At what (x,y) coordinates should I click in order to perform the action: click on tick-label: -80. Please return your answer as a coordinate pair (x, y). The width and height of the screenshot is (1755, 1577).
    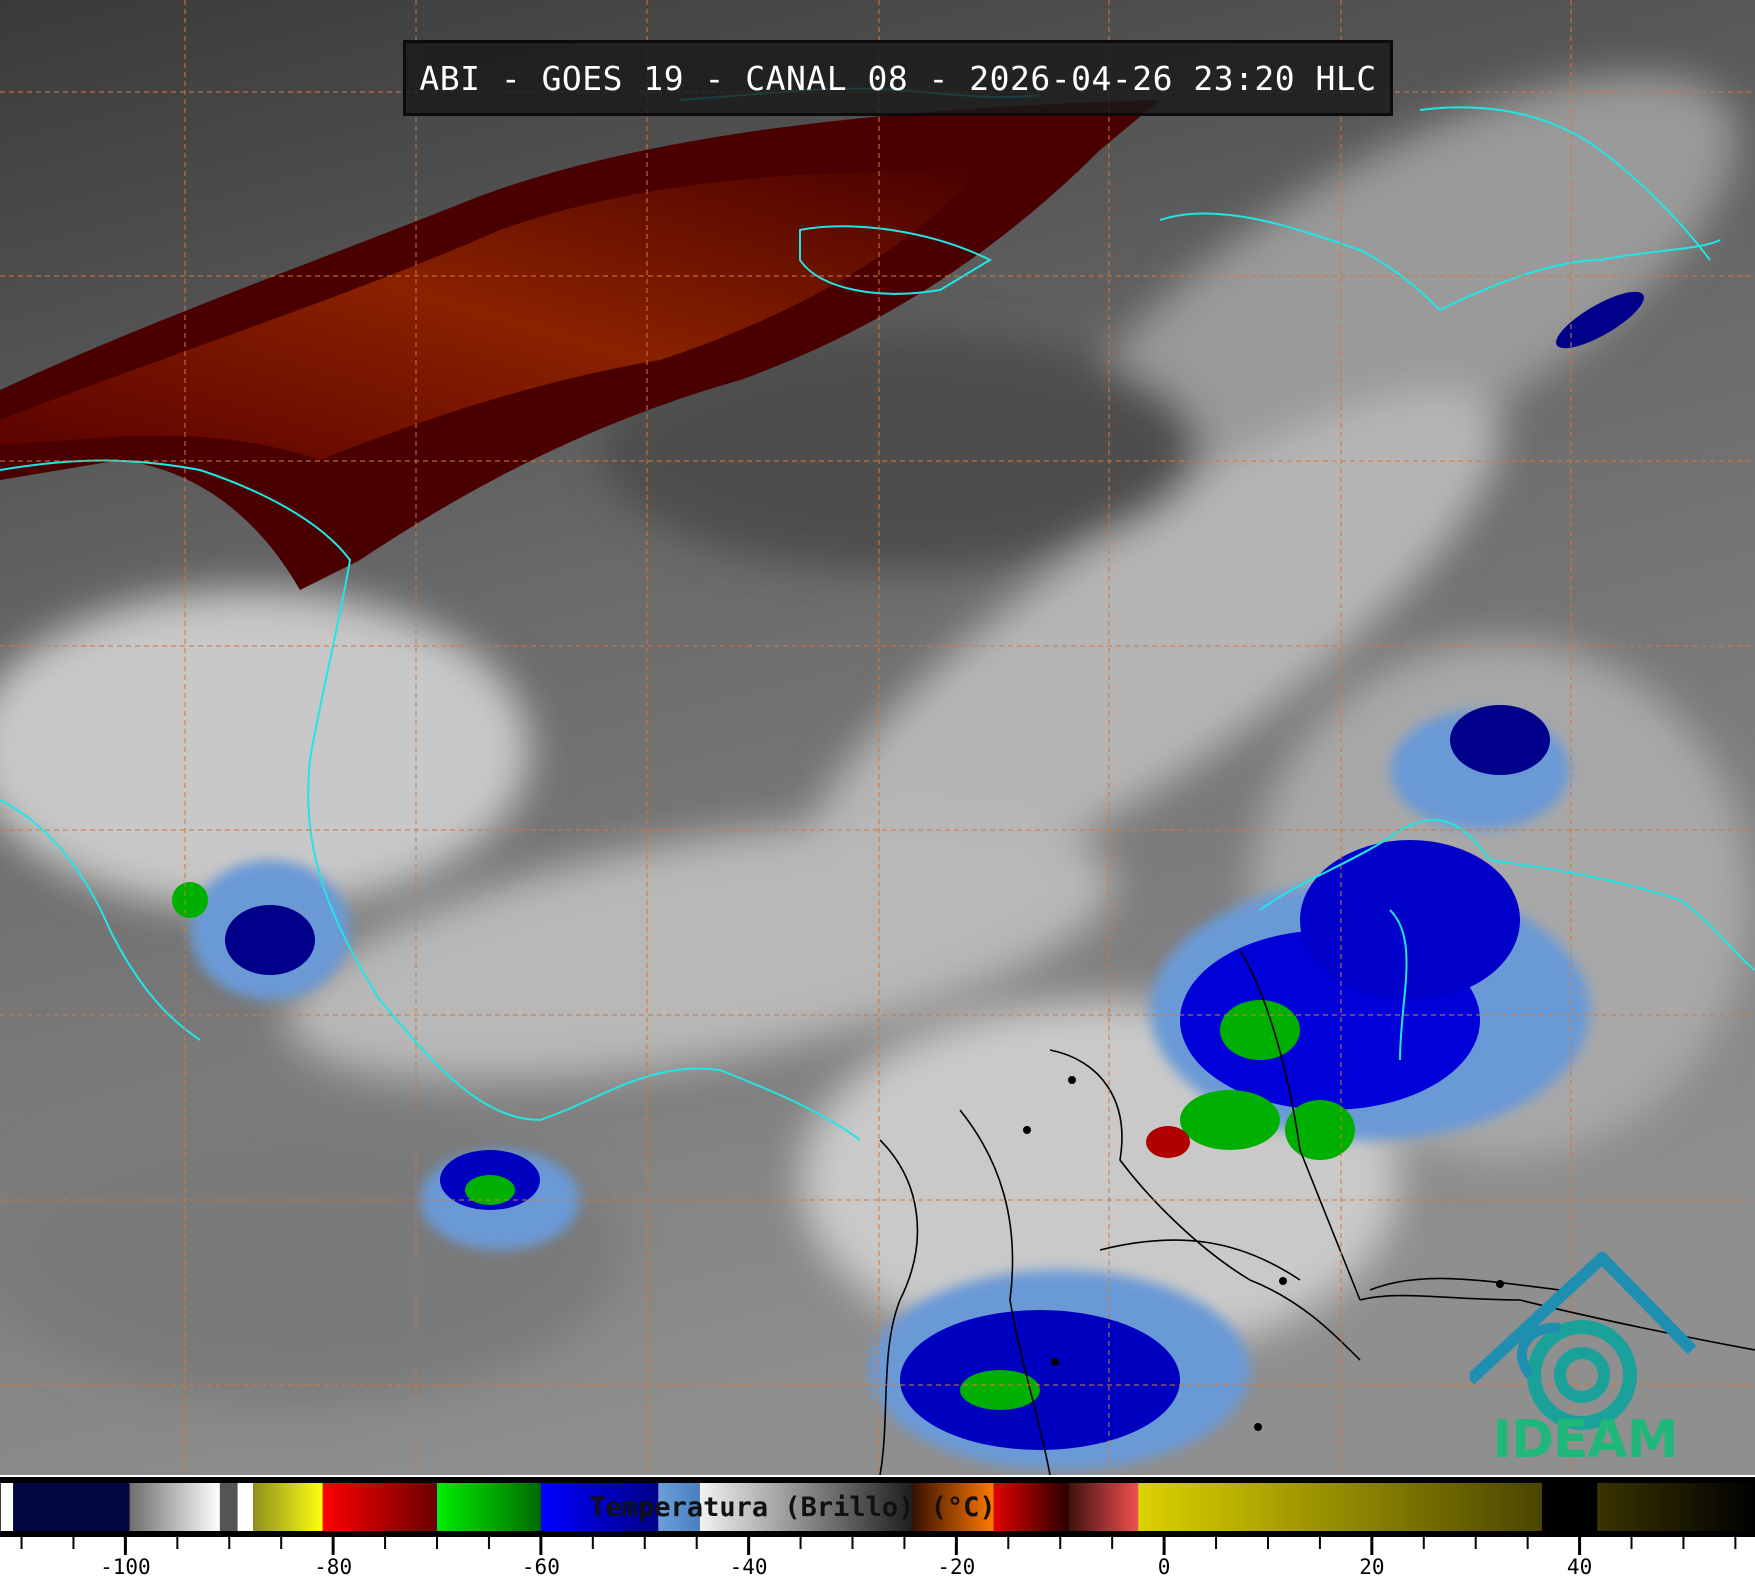
    Looking at the image, I should click on (333, 1566).